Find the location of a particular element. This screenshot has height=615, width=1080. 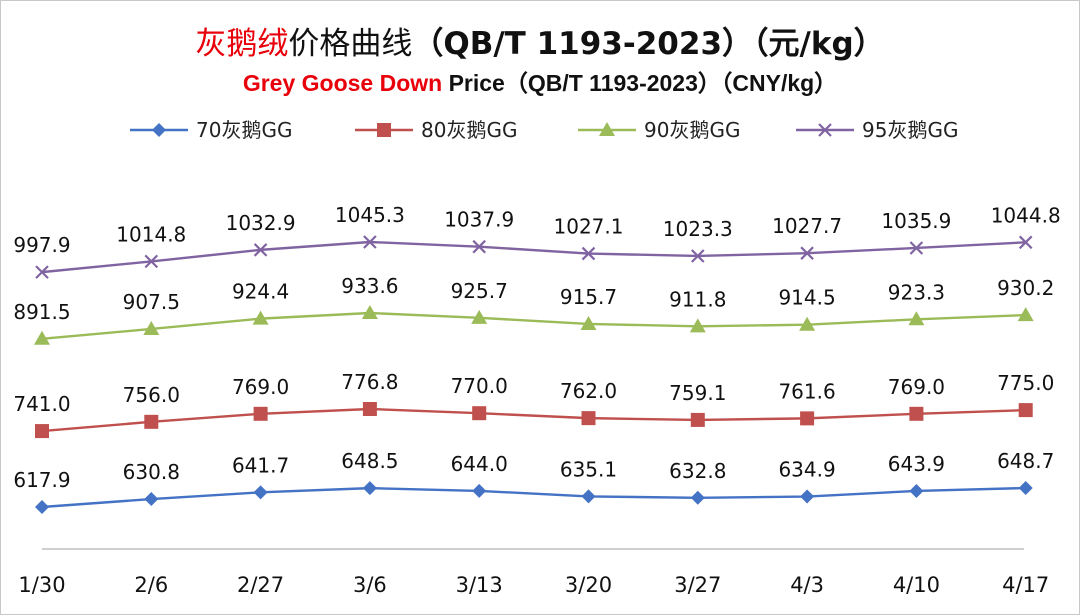

data-label: 915.7 is located at coordinates (588, 297).